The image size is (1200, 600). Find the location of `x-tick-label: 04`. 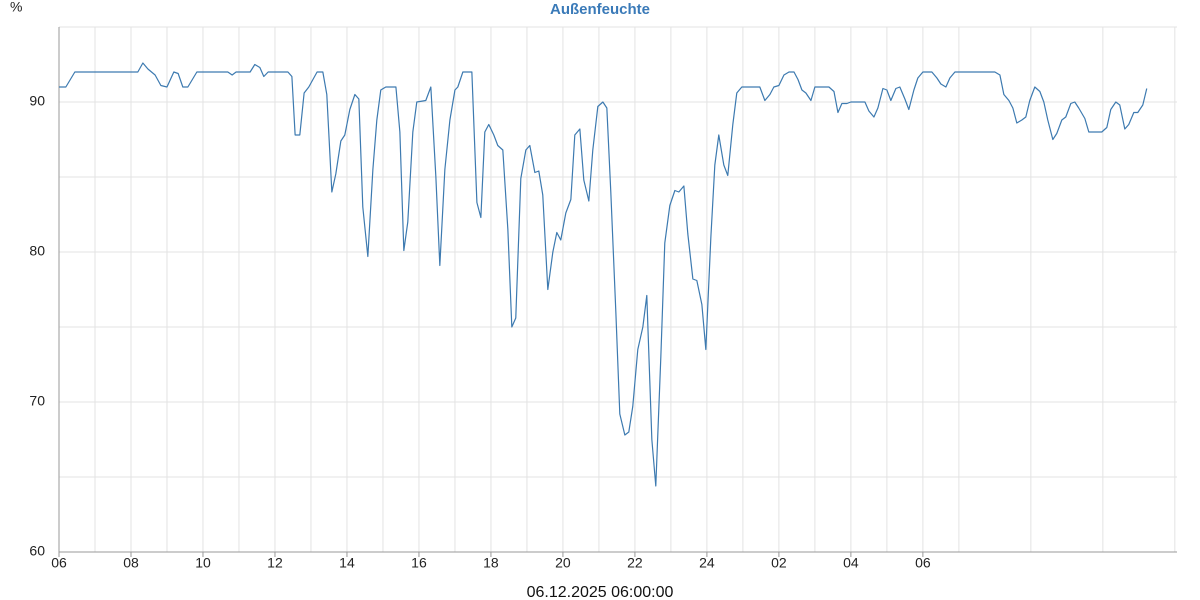

x-tick-label: 04 is located at coordinates (851, 563).